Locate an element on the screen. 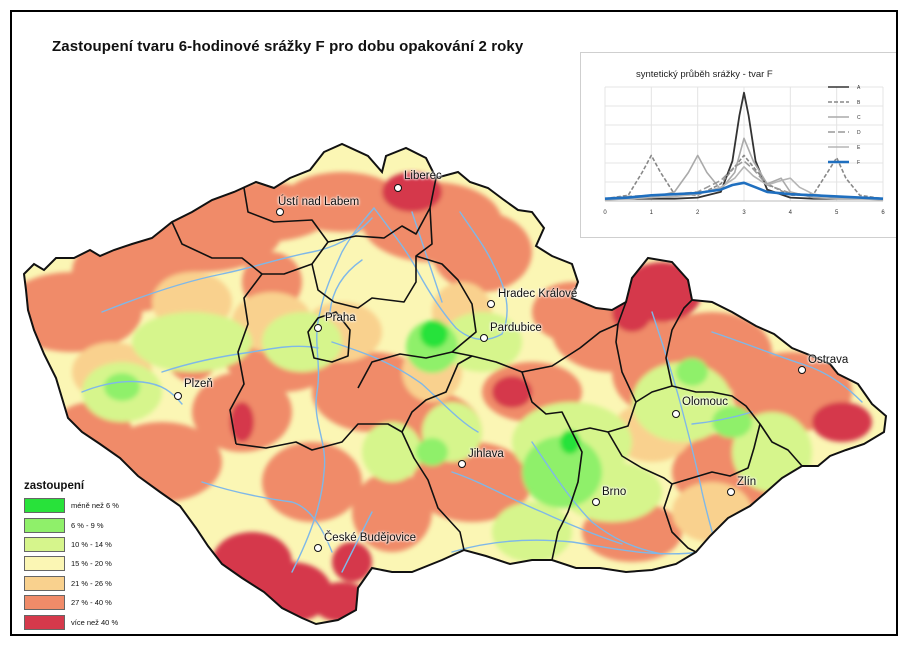 The width and height of the screenshot is (912, 650). inset-tick-label: 4 is located at coordinates (791, 213).